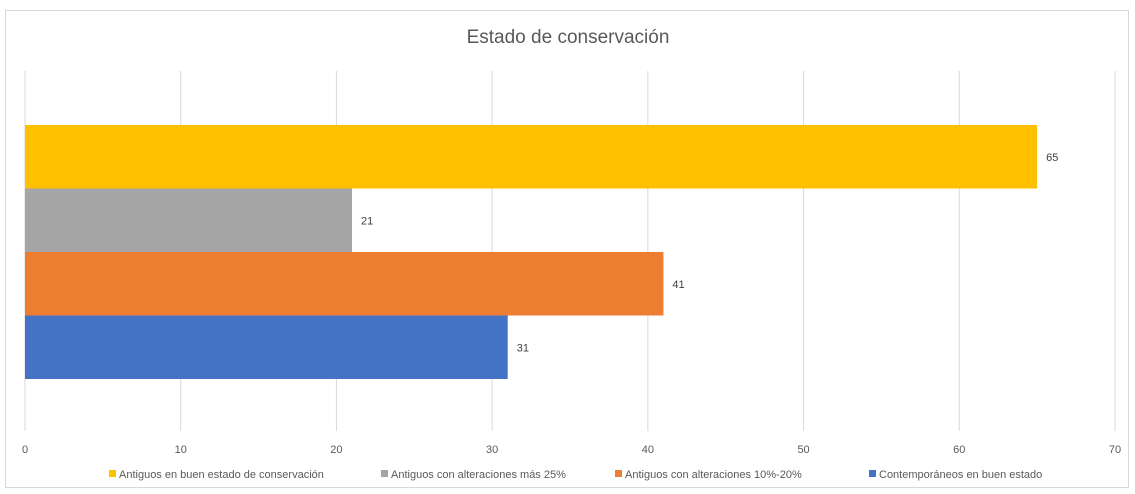 The width and height of the screenshot is (1135, 494). I want to click on x-tick-label: 60, so click(959, 450).